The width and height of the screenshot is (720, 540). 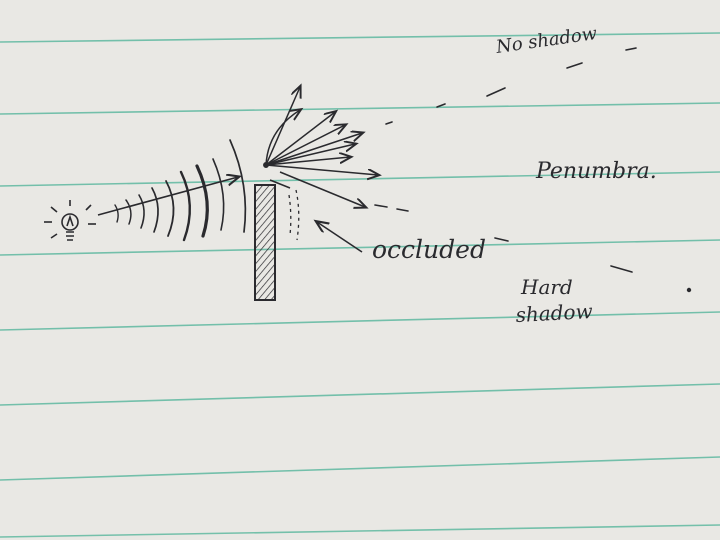 I want to click on occluded-pointer-arrow, so click(x=340, y=237).